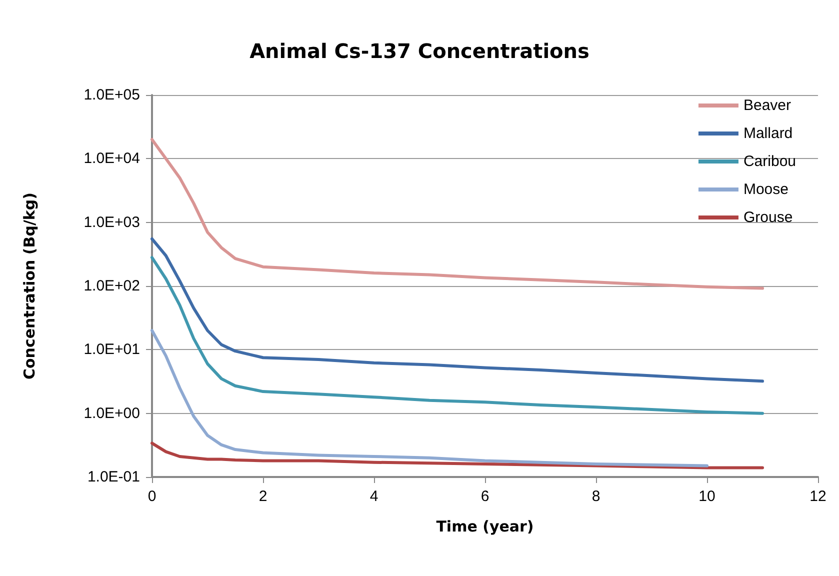 The width and height of the screenshot is (839, 576). Describe the element at coordinates (112, 349) in the screenshot. I see `y-tick-label: 1.0E+01` at that location.